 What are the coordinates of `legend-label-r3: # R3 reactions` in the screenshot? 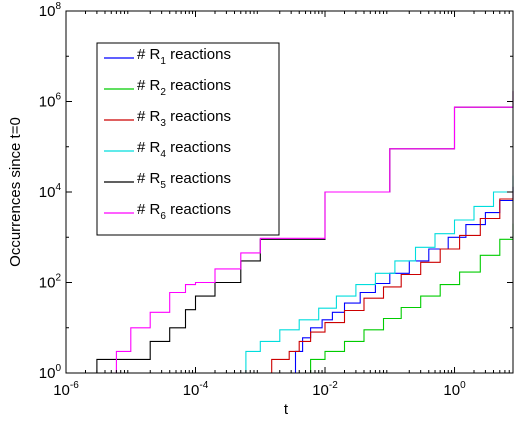 It's located at (184, 118).